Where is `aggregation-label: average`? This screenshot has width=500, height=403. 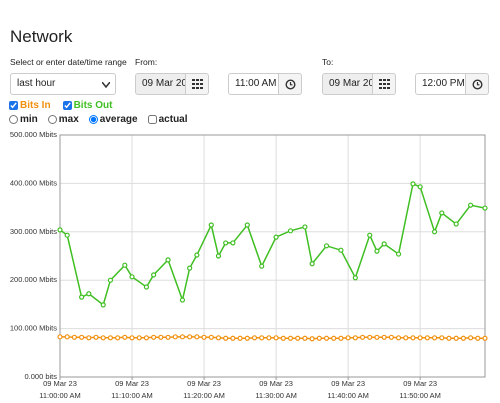
aggregation-label: average is located at coordinates (118, 119).